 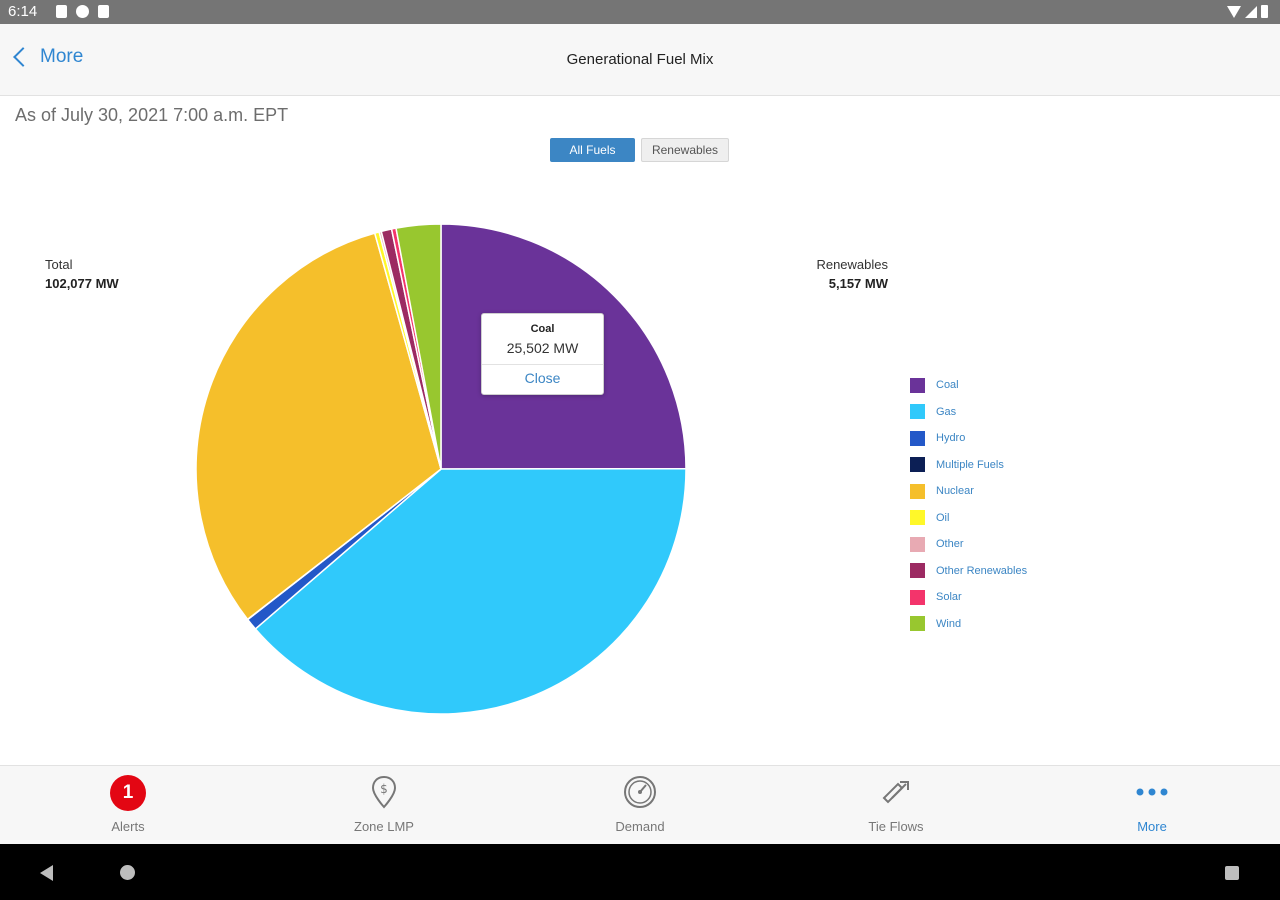 I want to click on tooltip-fuel-value: 25,502 MW, so click(x=542, y=348).